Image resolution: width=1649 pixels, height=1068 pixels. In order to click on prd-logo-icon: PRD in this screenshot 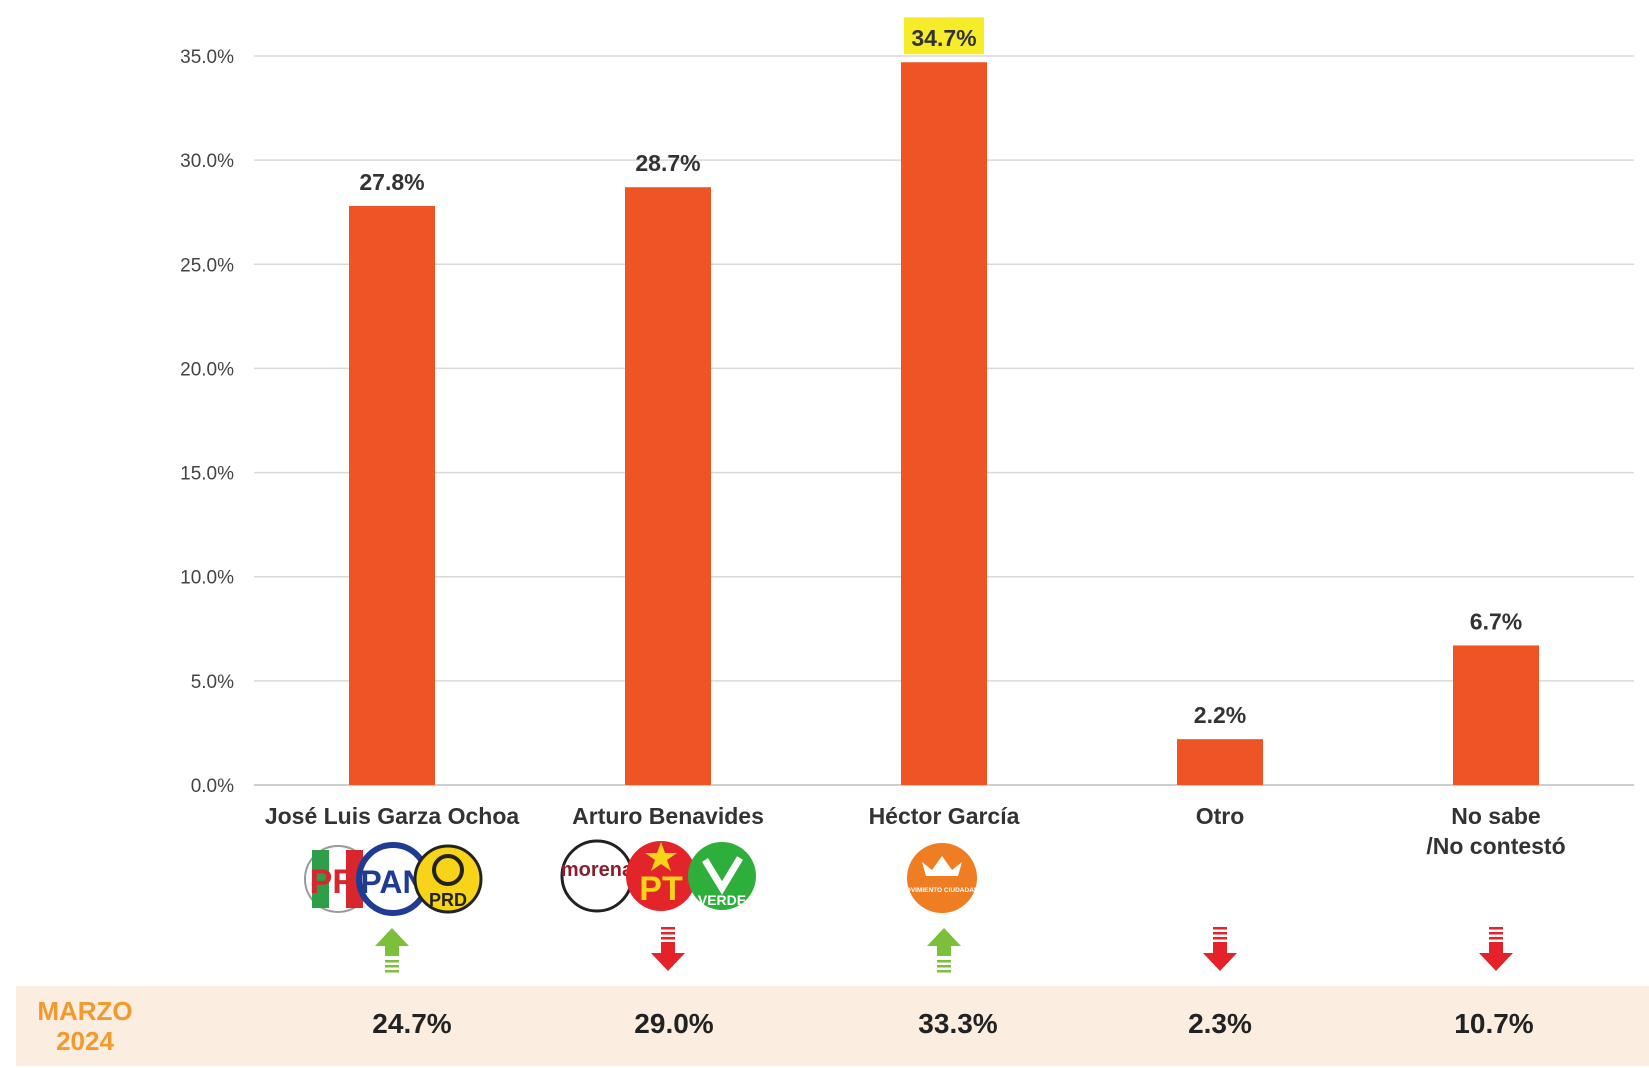, I will do `click(448, 879)`.